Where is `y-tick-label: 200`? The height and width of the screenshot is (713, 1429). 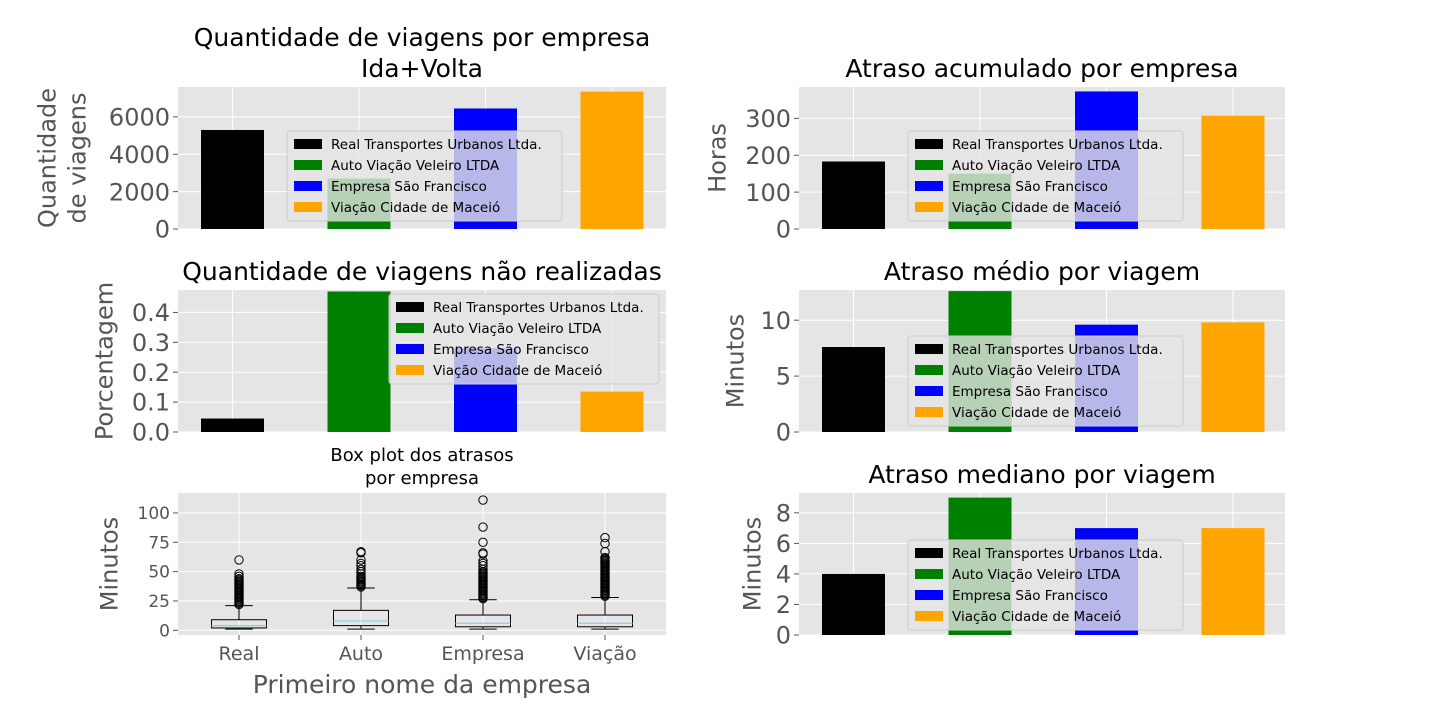
y-tick-label: 200 is located at coordinates (768, 156).